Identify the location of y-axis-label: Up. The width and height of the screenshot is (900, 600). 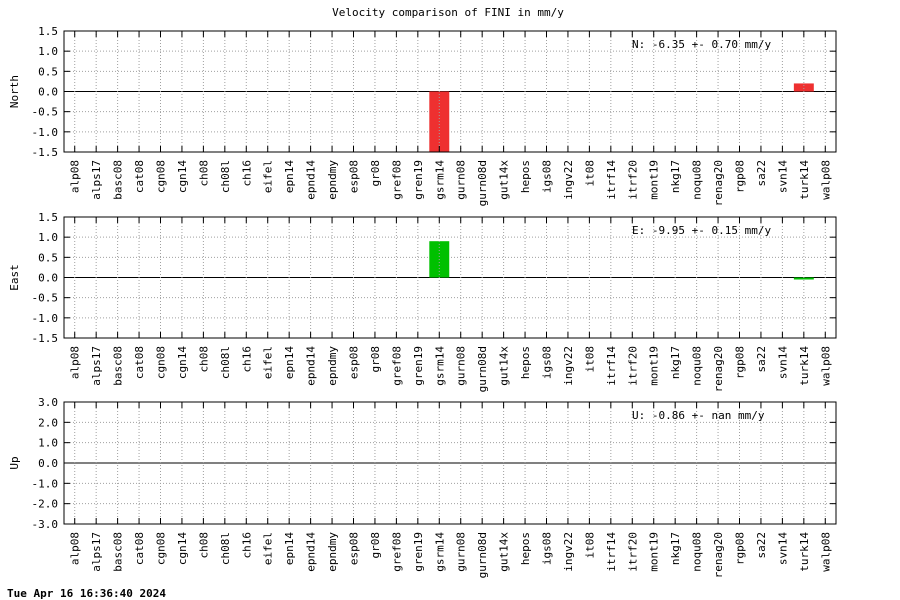
(14, 462).